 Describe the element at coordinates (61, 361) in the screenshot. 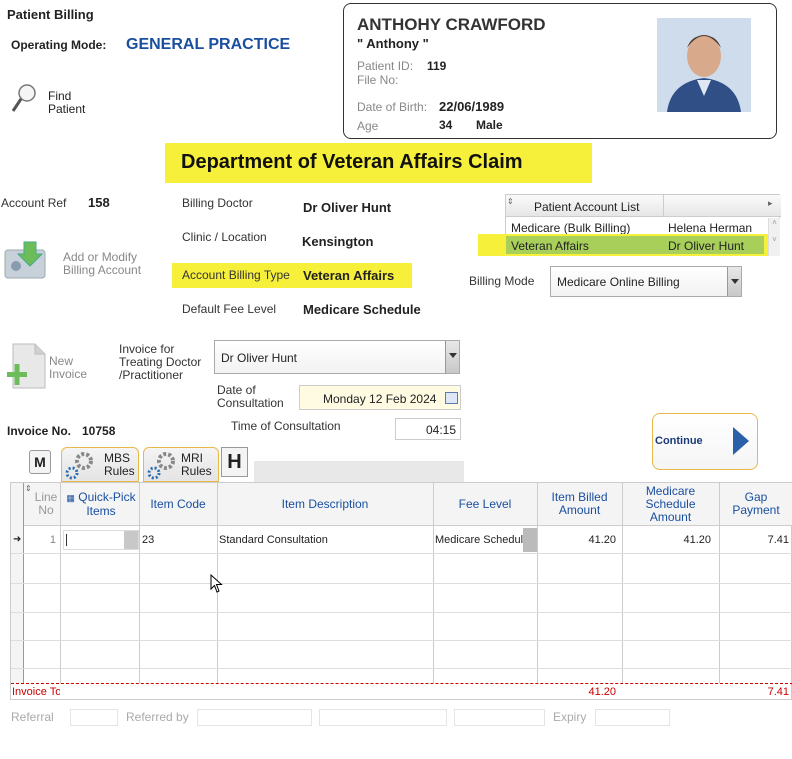

I see `new-invoice-label: New` at that location.